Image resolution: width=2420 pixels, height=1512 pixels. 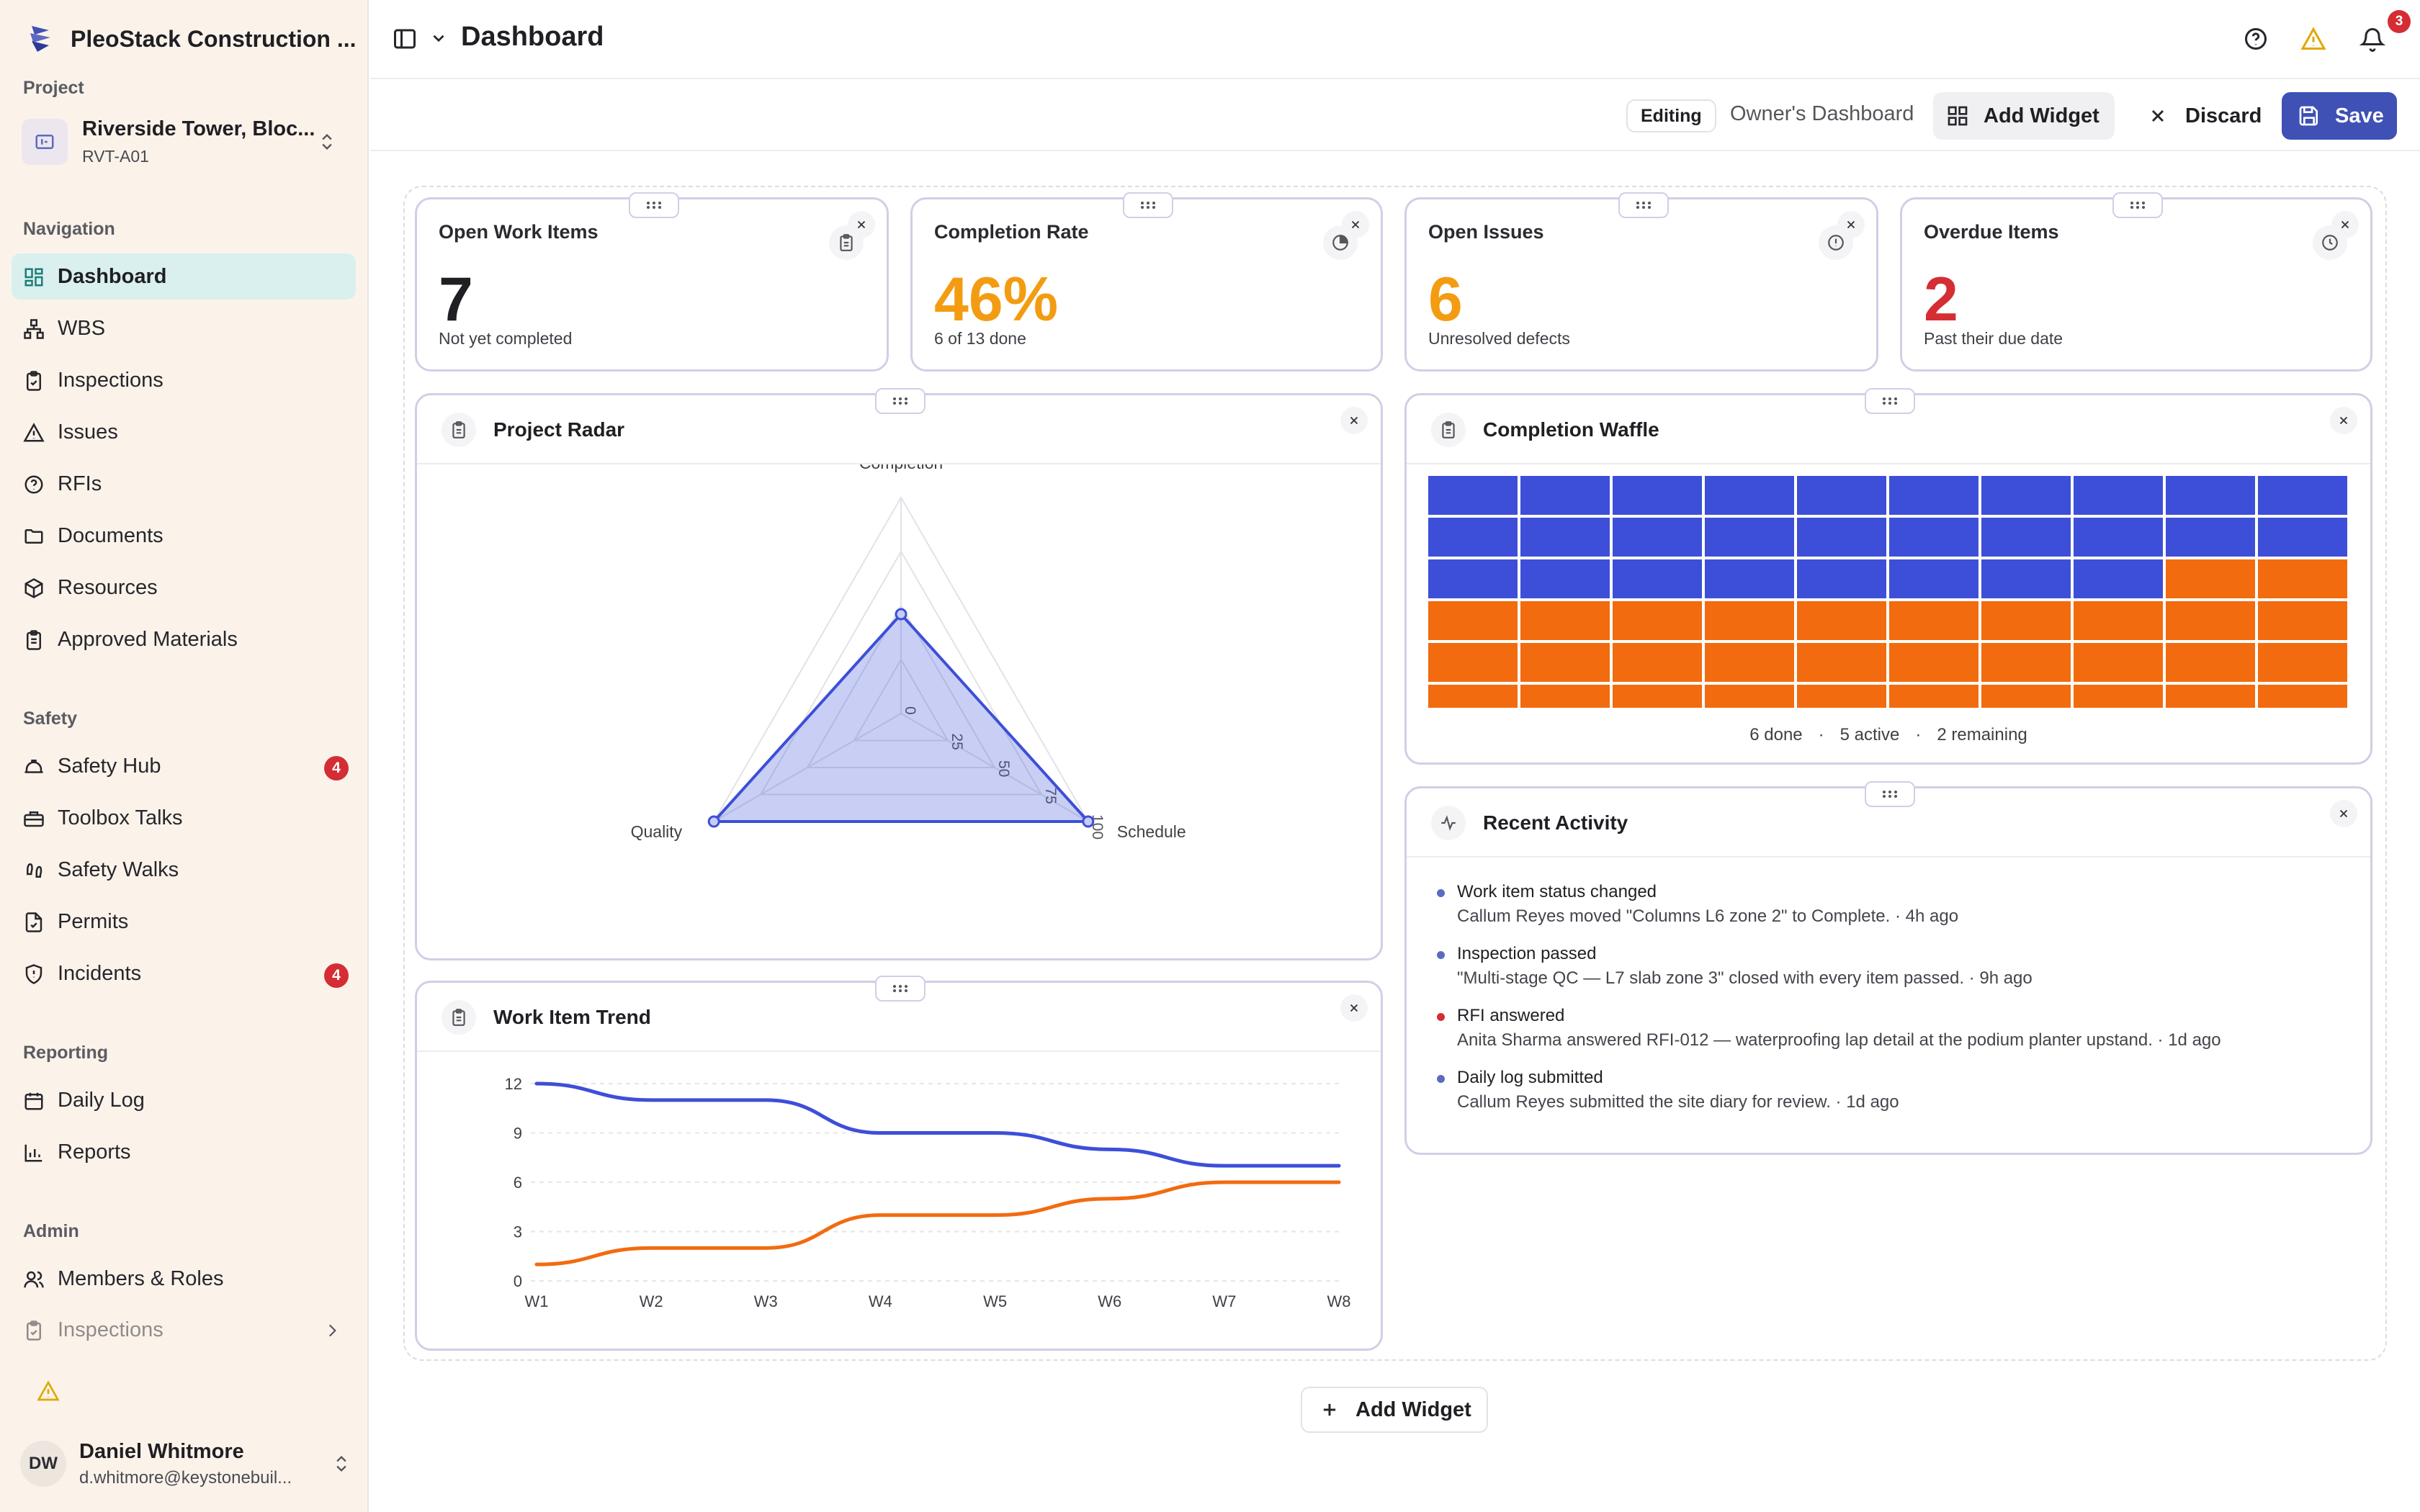 What do you see at coordinates (184, 484) in the screenshot?
I see `sidebar-item-rfis: RFIs` at bounding box center [184, 484].